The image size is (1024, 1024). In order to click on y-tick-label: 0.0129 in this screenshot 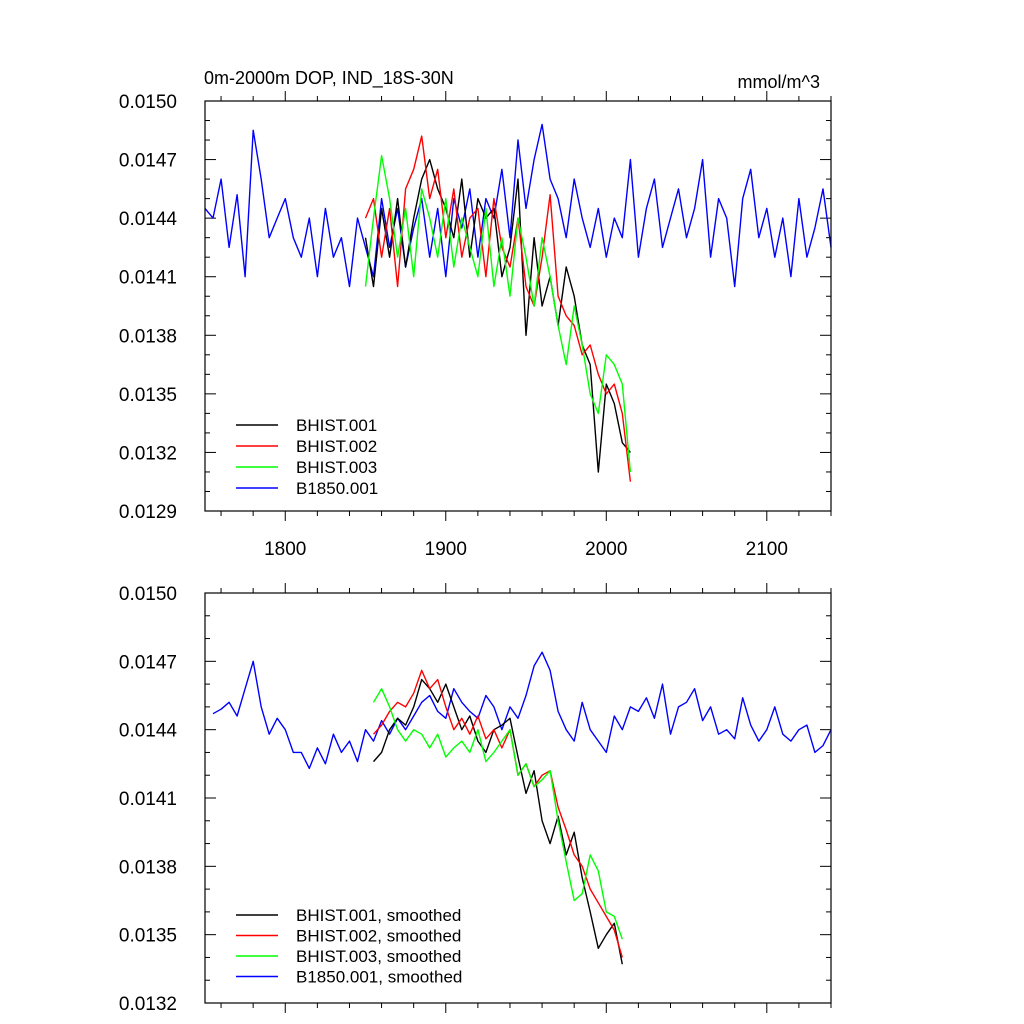, I will do `click(148, 512)`.